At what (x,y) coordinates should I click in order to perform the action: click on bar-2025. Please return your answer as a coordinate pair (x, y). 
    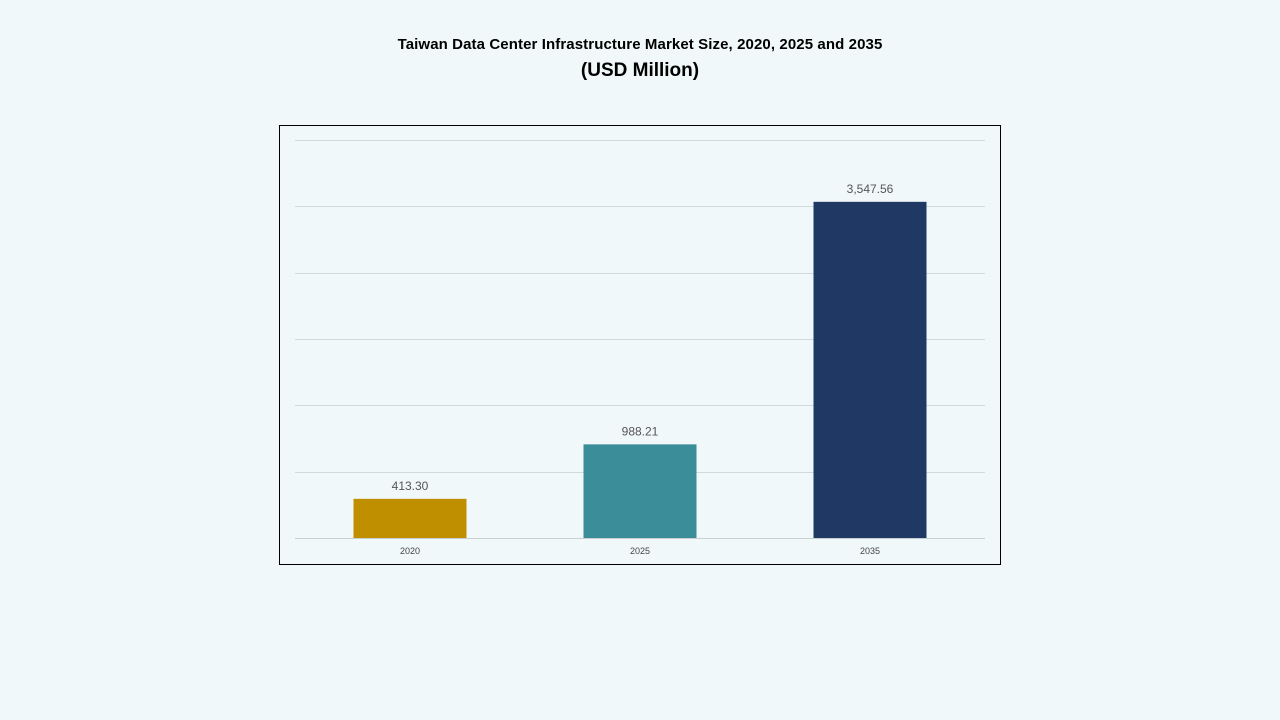
    Looking at the image, I should click on (640, 491).